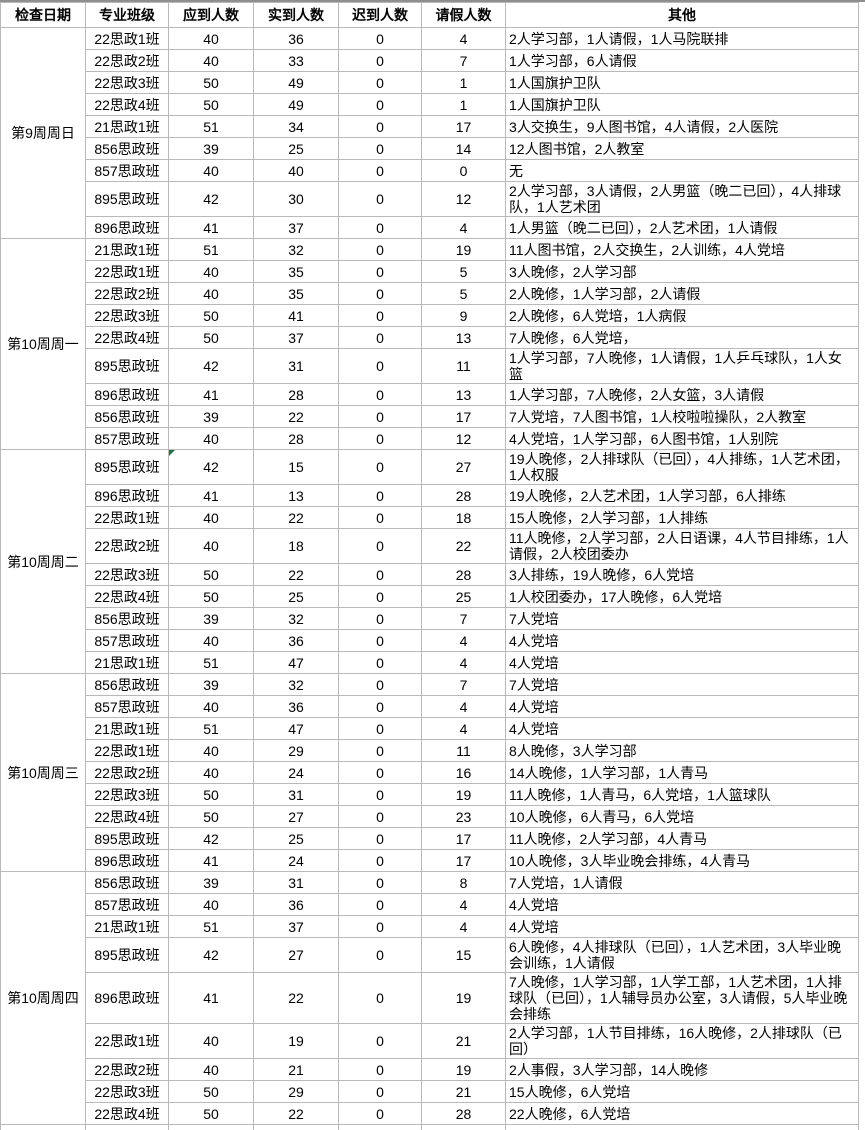 This screenshot has width=865, height=1130. What do you see at coordinates (682, 127) in the screenshot?
I see `other-notes-cell: 3人交换生，9人图书馆，4人请假，2人医院` at bounding box center [682, 127].